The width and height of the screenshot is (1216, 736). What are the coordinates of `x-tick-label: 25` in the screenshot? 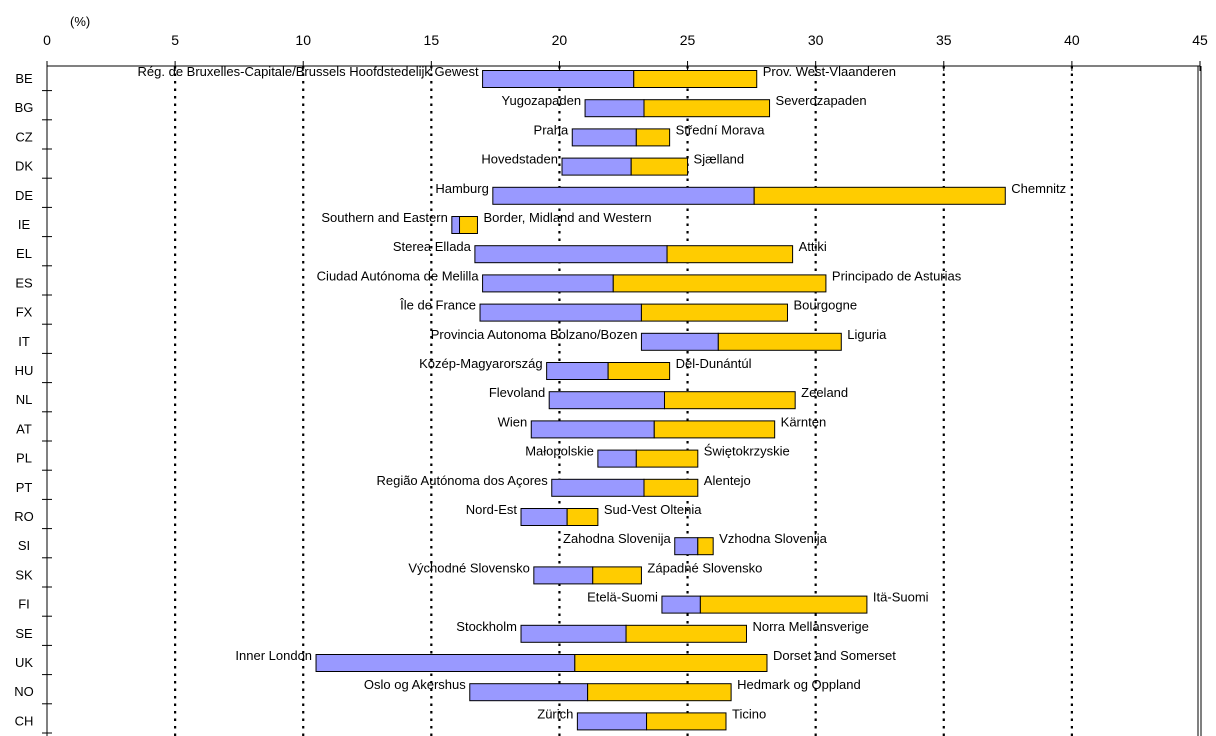 It's located at (688, 40).